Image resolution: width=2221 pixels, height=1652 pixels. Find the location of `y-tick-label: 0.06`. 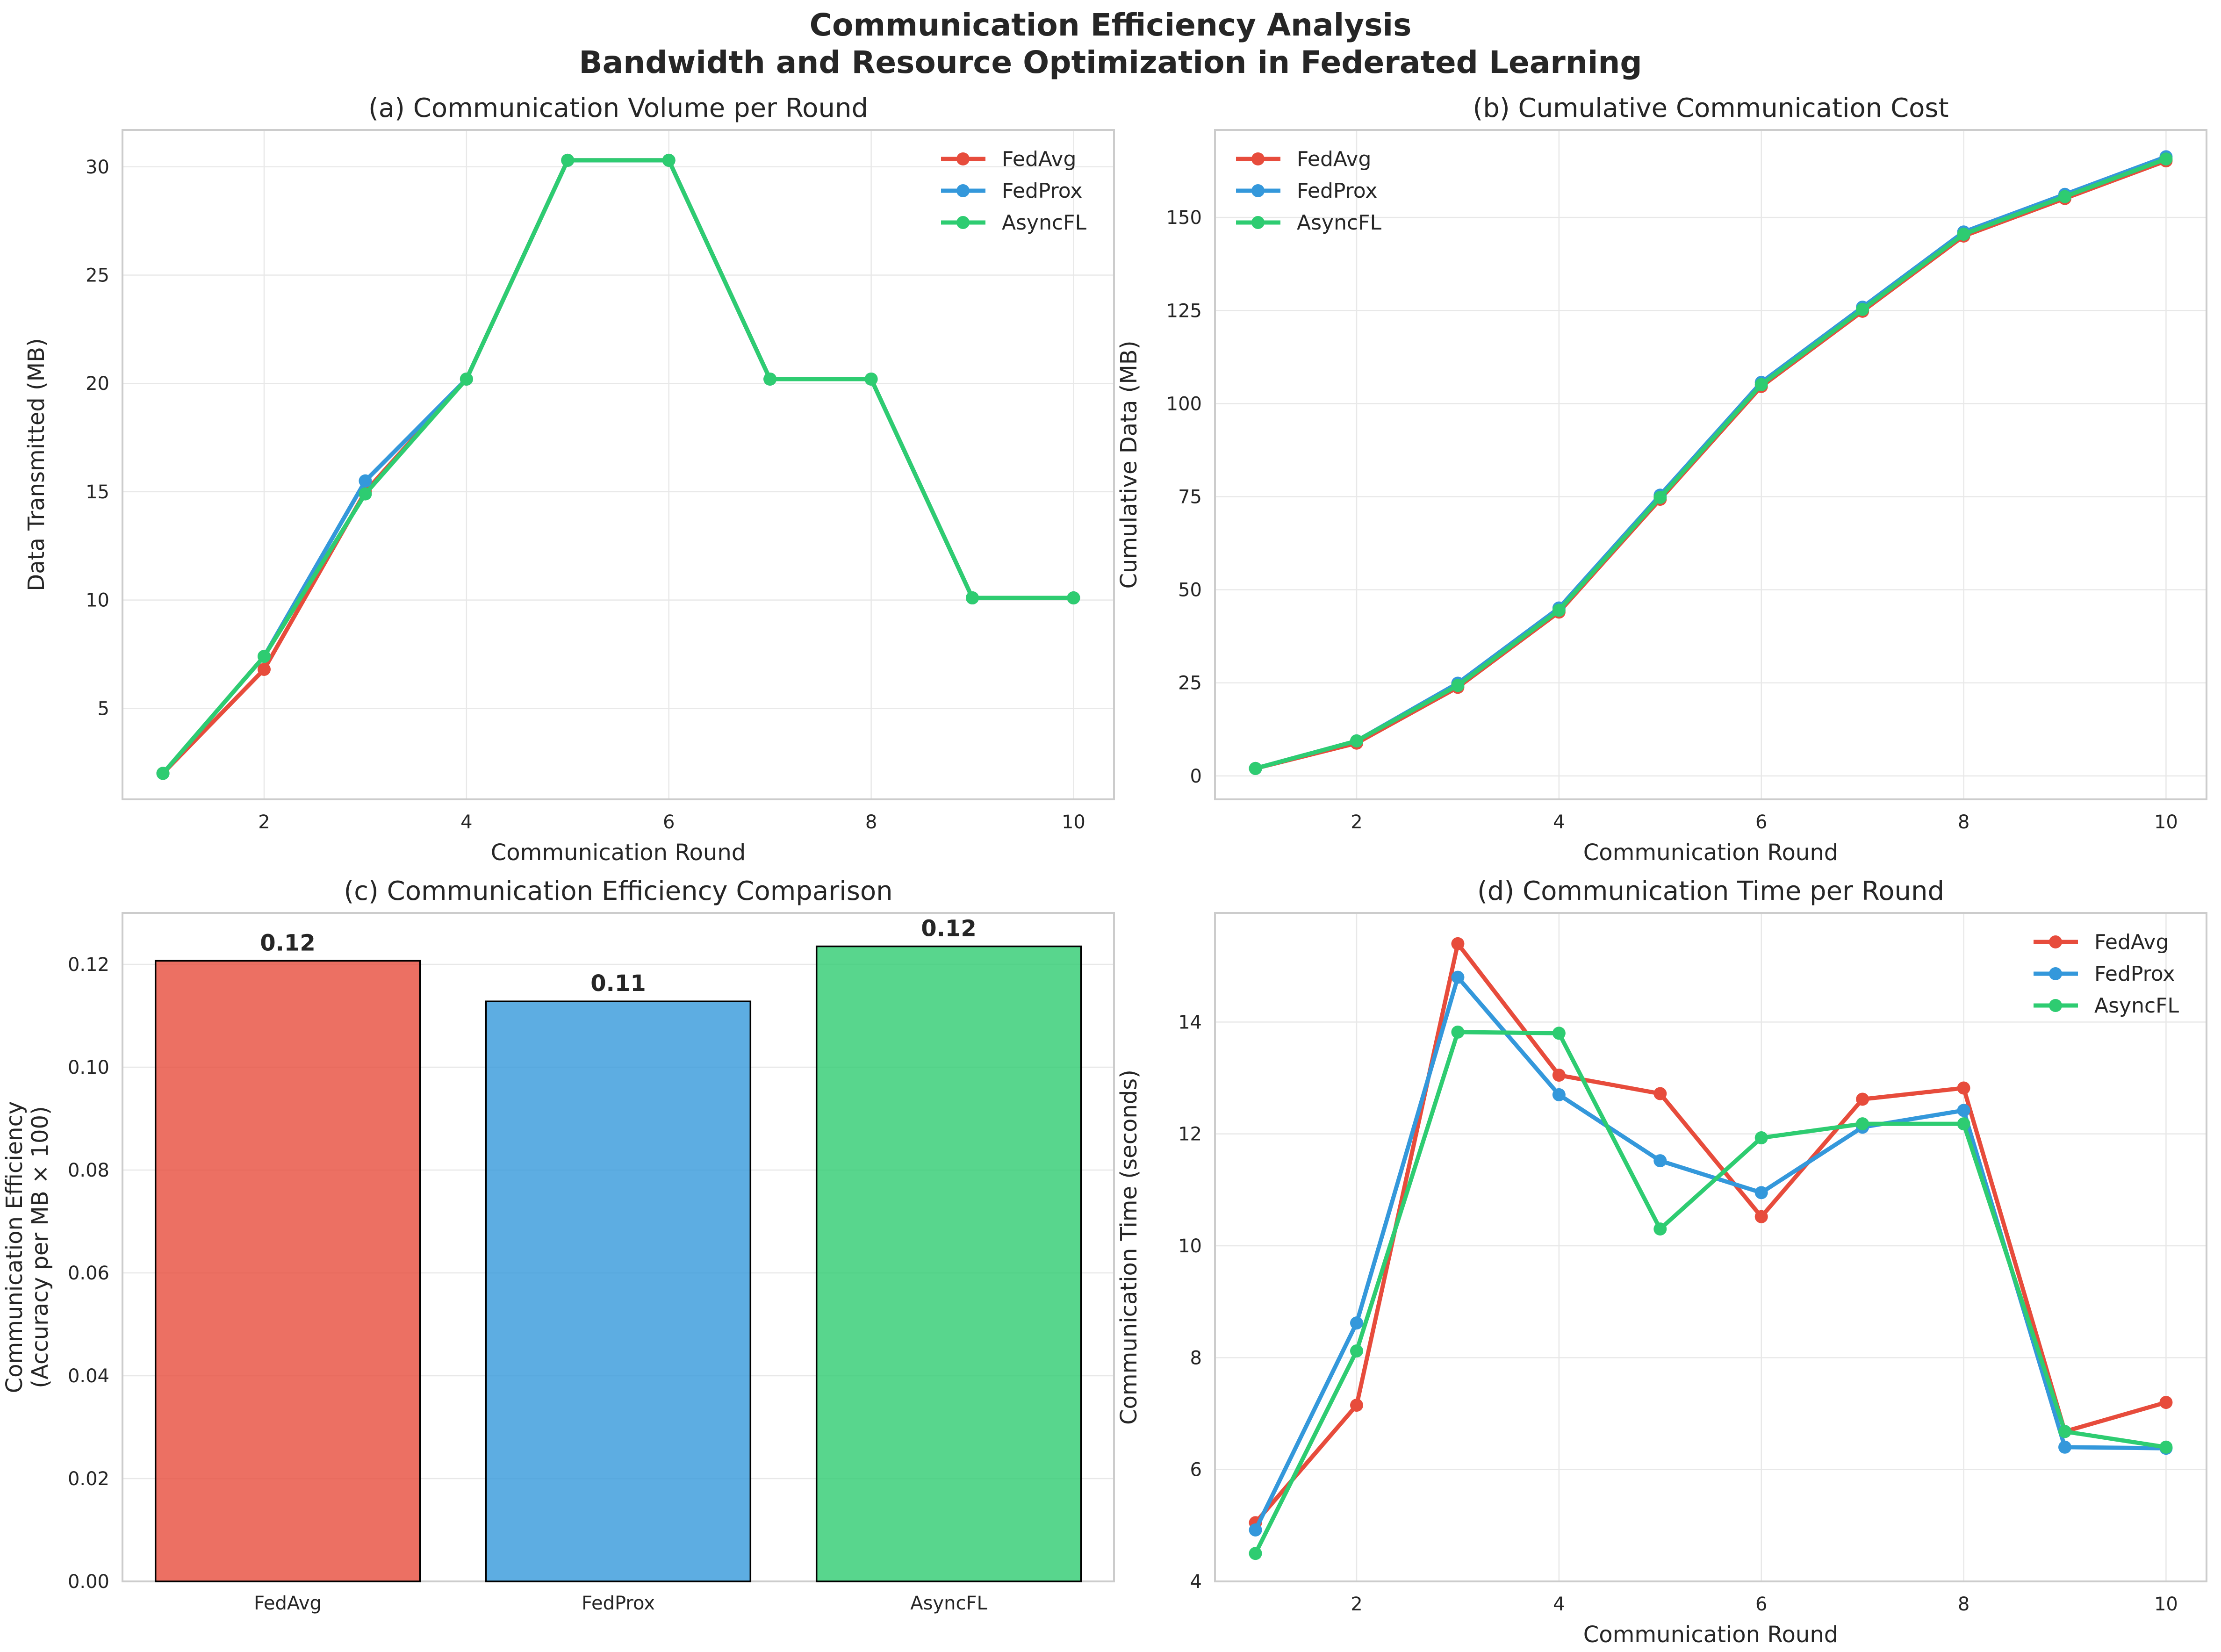

y-tick-label: 0.06 is located at coordinates (89, 1273).